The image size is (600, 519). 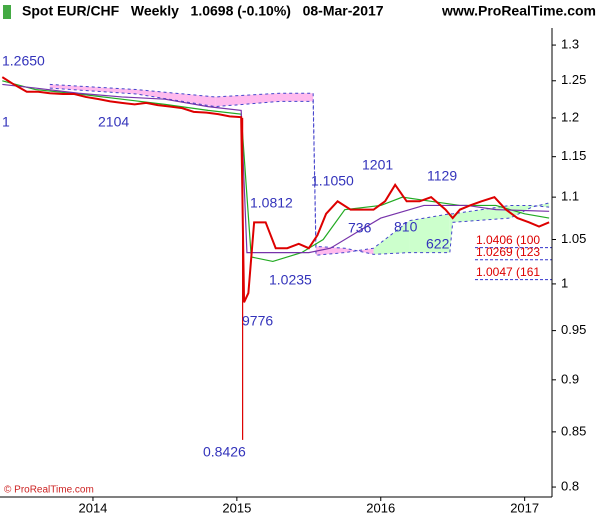 What do you see at coordinates (224, 452) in the screenshot?
I see `annotation: 0.8426` at bounding box center [224, 452].